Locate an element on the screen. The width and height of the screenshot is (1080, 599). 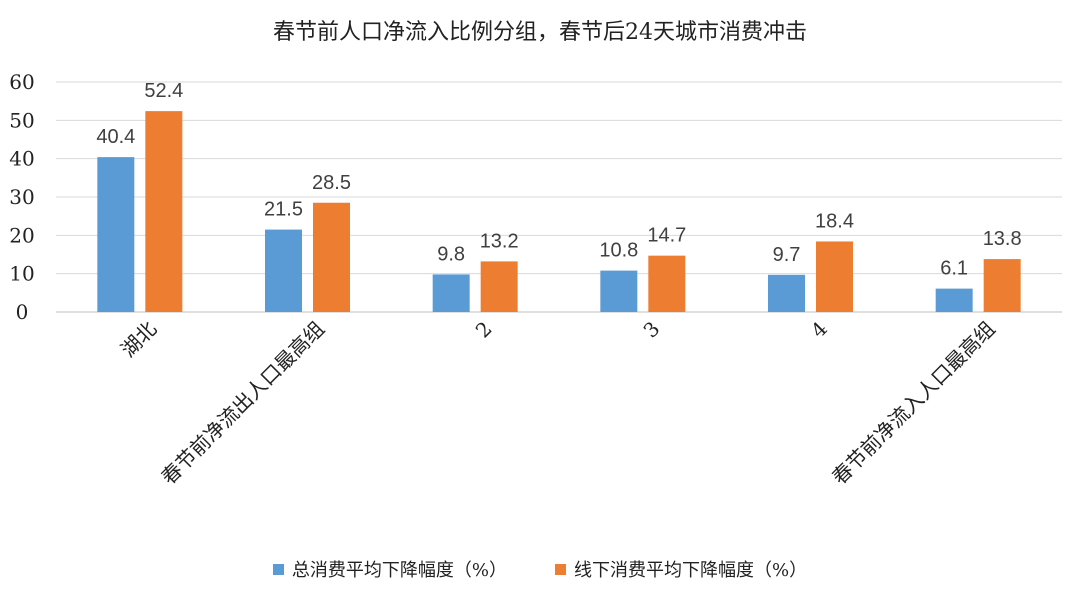
y-tick-label: 50 is located at coordinates (21, 120).